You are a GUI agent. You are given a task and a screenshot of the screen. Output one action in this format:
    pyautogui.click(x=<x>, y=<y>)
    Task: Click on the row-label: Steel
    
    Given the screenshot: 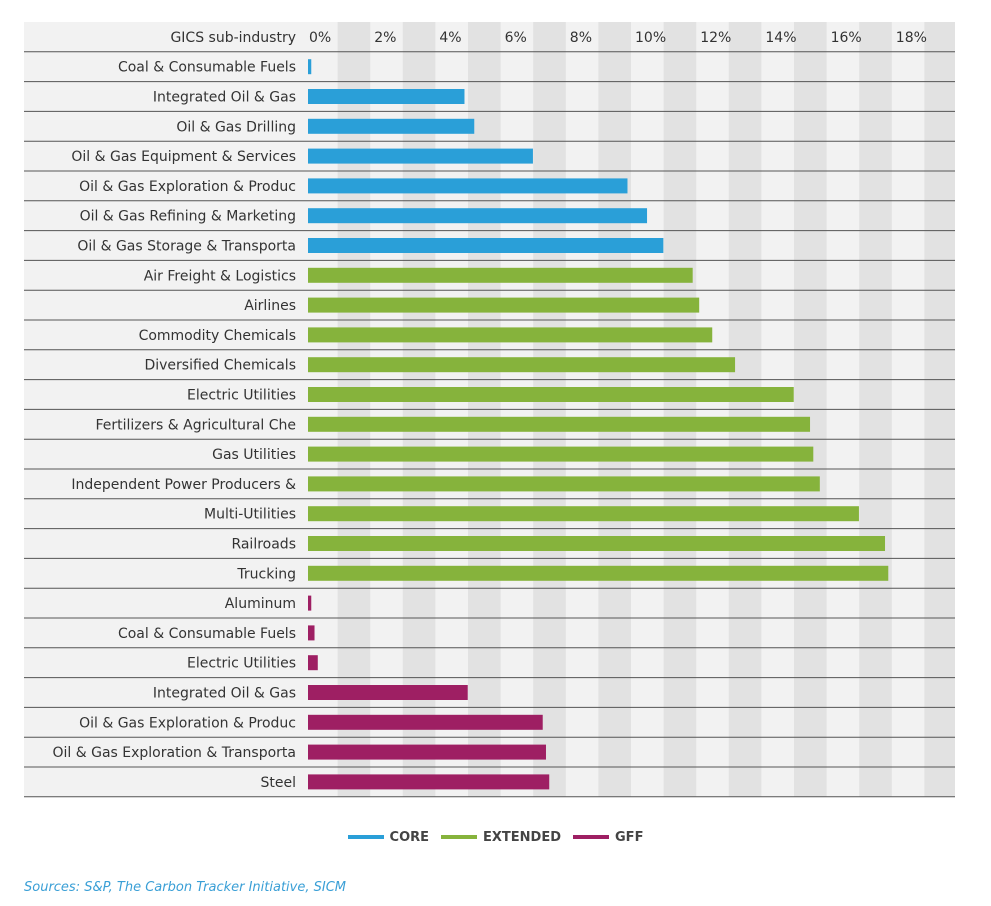 What is the action you would take?
    pyautogui.click(x=279, y=783)
    